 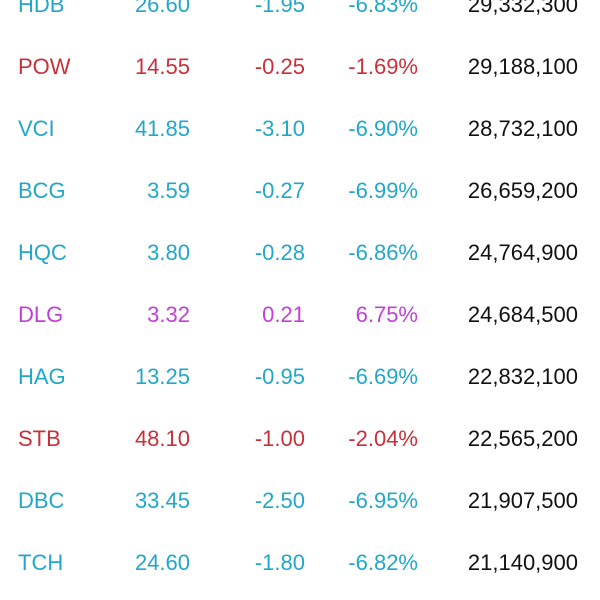 What do you see at coordinates (36, 128) in the screenshot?
I see `stock-symbol: VCI` at bounding box center [36, 128].